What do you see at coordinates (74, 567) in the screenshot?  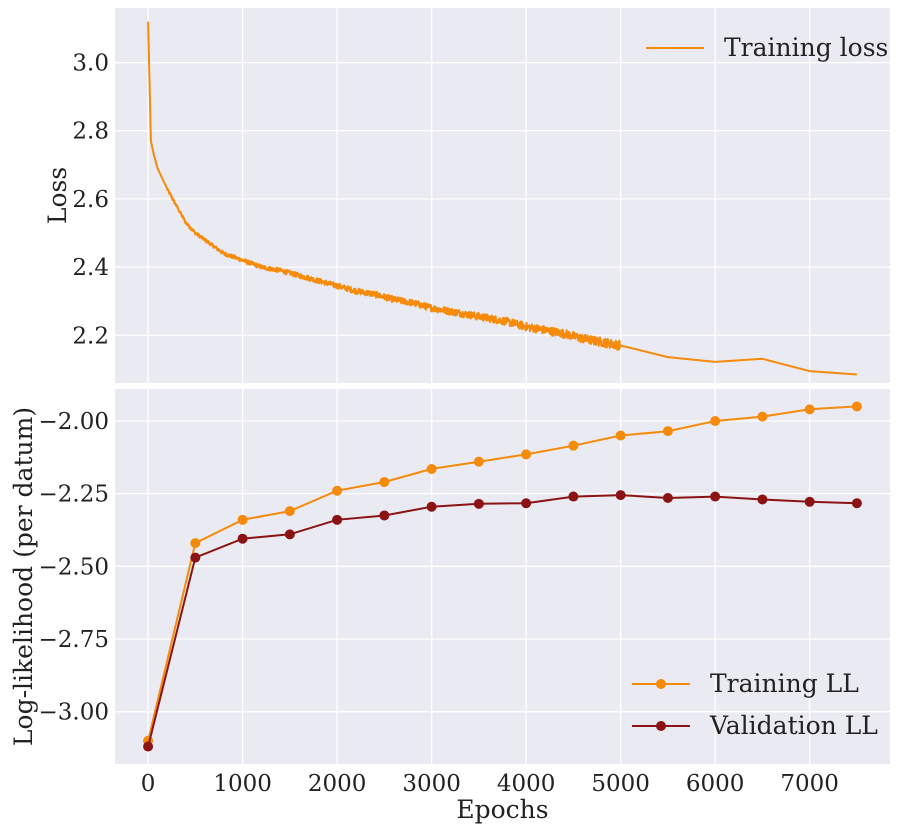 I see `y-tick-label: −2.50` at bounding box center [74, 567].